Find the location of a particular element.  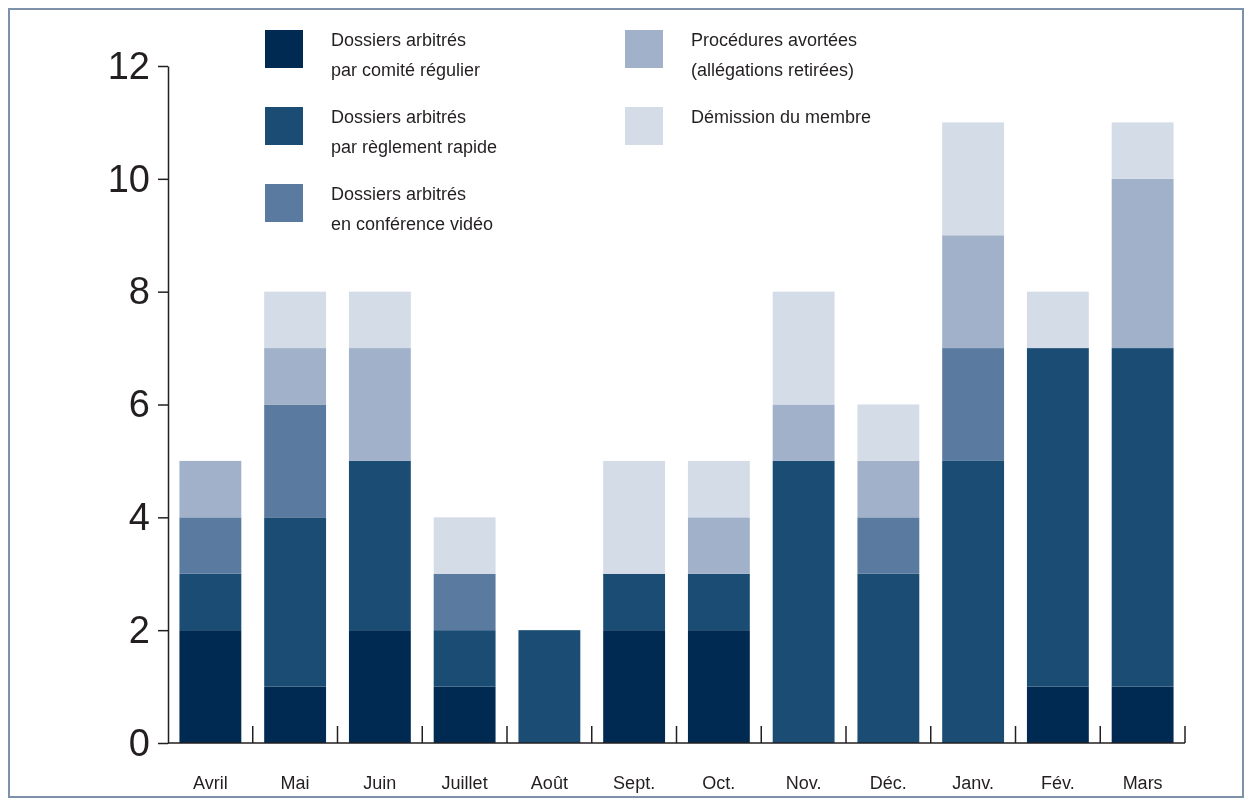

y-tick-label: 10 is located at coordinates (128, 178).